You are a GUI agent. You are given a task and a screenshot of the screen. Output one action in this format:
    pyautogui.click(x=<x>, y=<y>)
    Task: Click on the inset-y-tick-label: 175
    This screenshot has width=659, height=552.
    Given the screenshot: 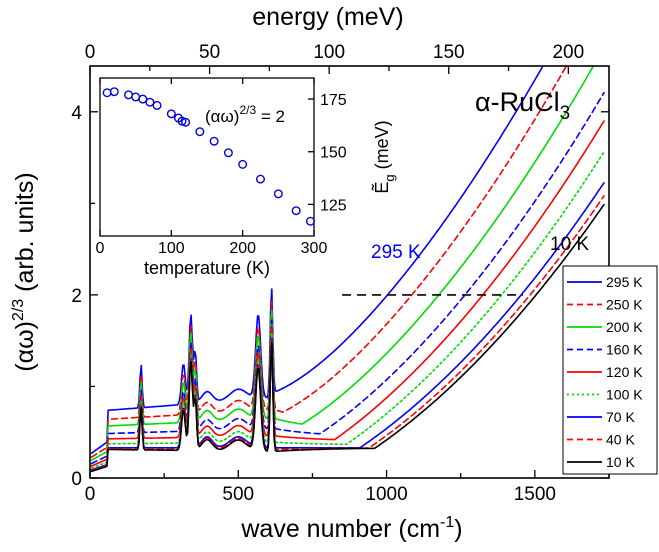 What is the action you would take?
    pyautogui.click(x=333, y=100)
    